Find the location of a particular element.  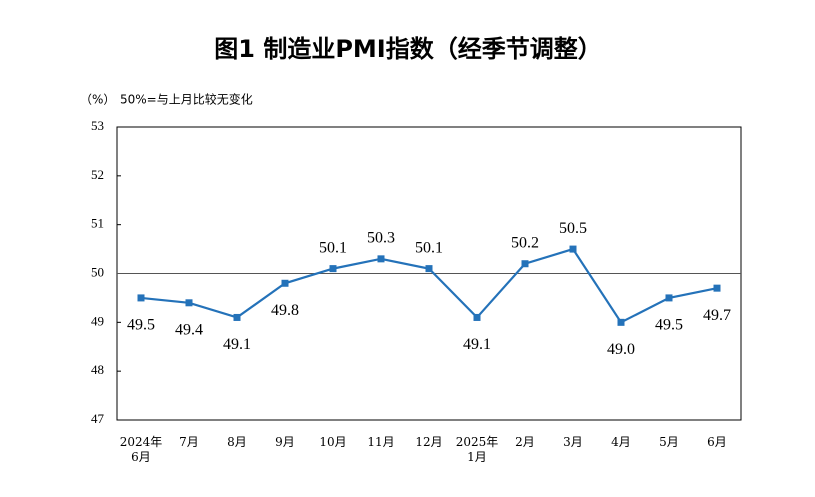

x-tick-label: 2024年 6月 is located at coordinates (141, 449).